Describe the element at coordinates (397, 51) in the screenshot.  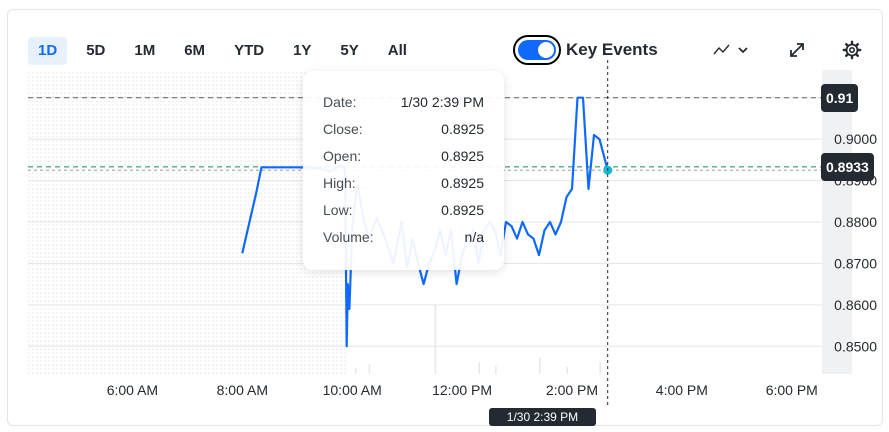
I see `range-tab-all: All` at that location.